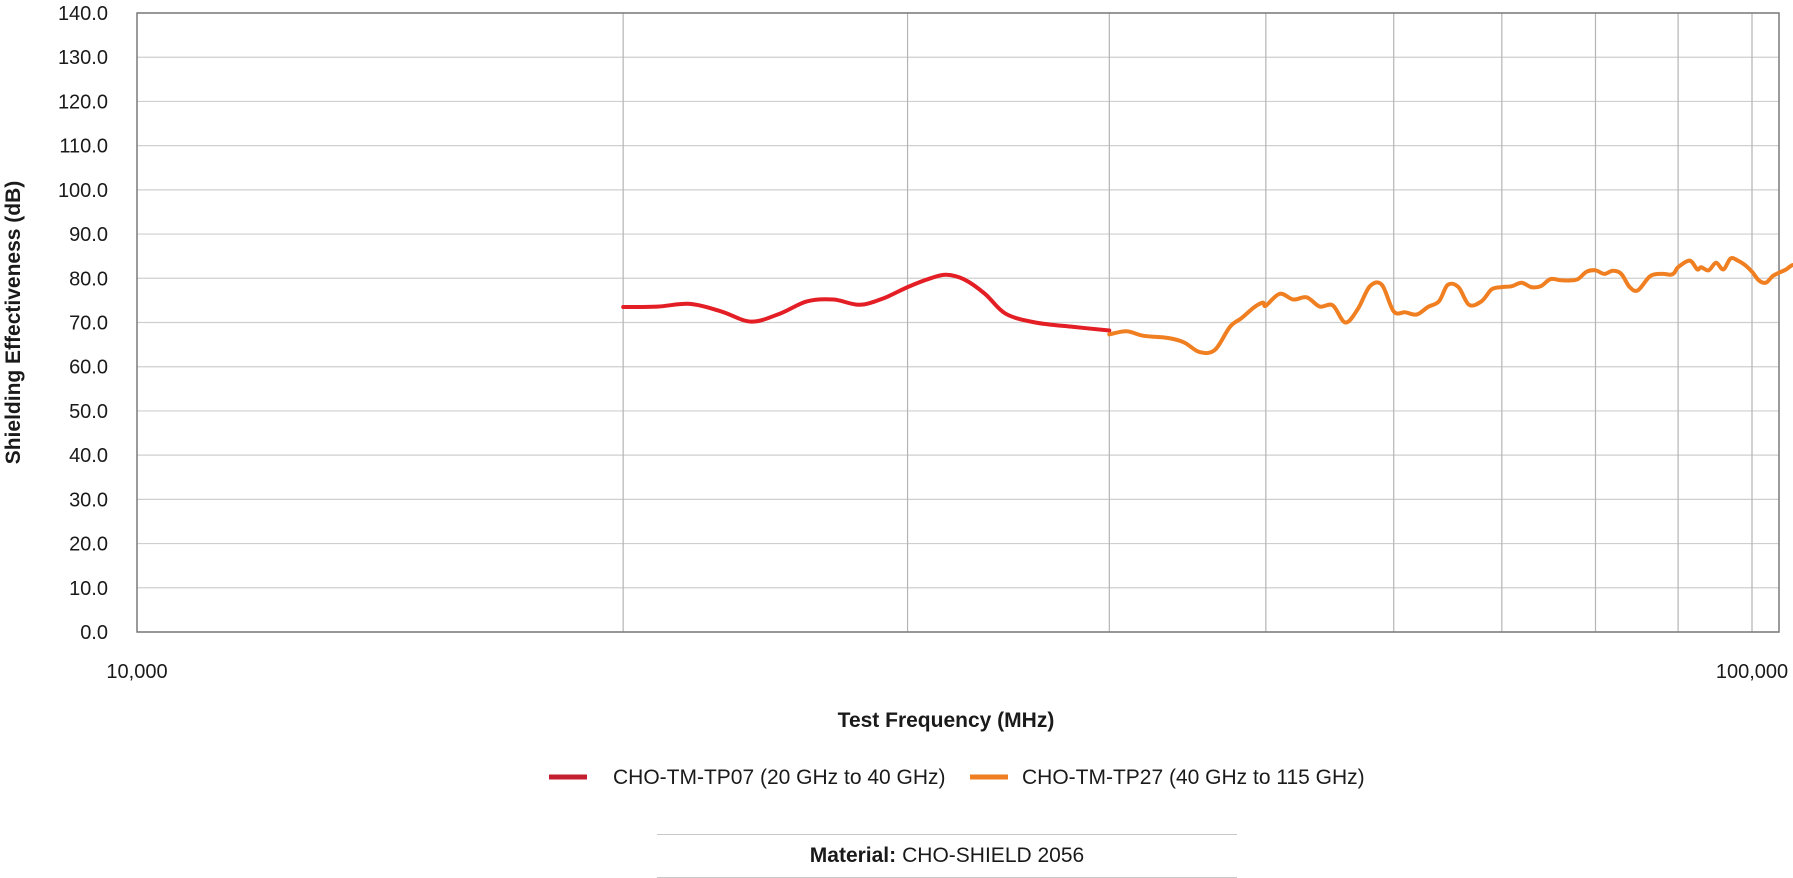  I want to click on y-tick-label: 130.0, so click(83, 58).